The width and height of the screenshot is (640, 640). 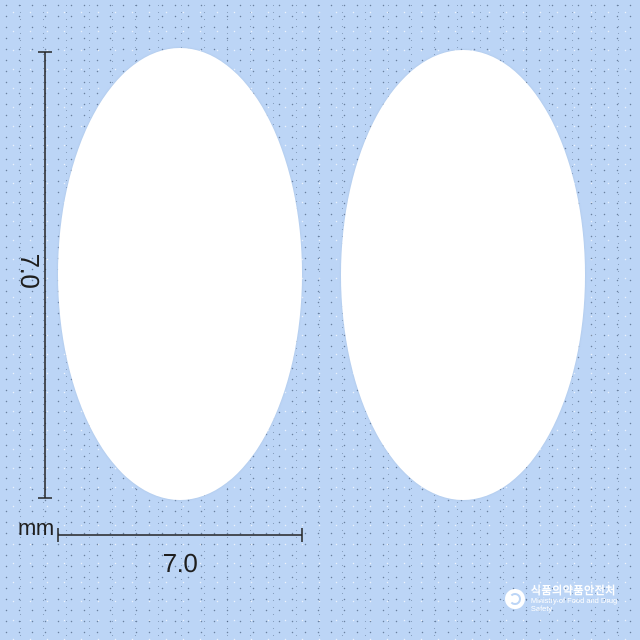 What do you see at coordinates (30, 271) in the screenshot?
I see `height-label: 7.0` at bounding box center [30, 271].